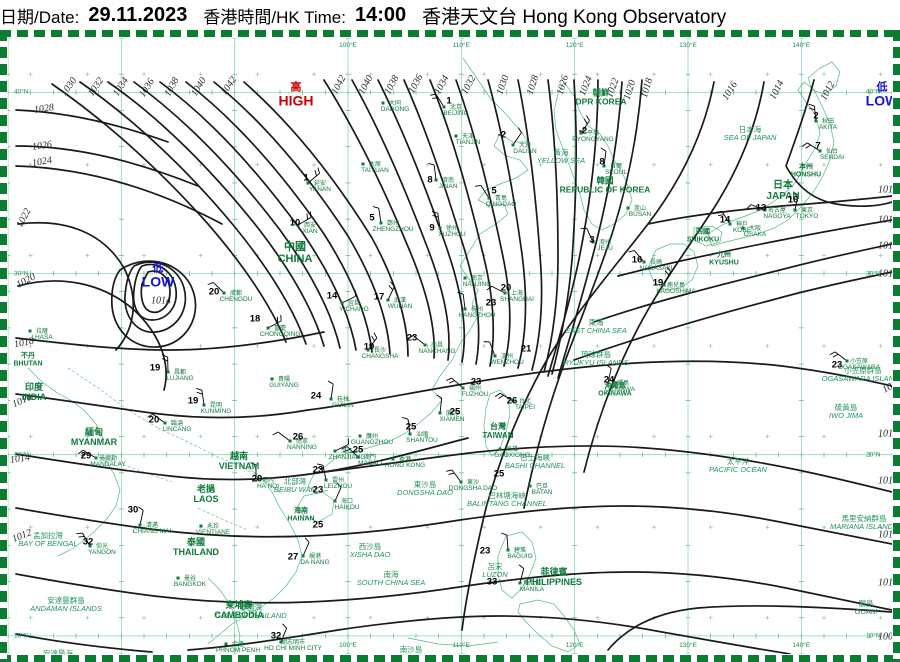 This screenshot has height=662, width=900. What do you see at coordinates (583, 131) in the screenshot?
I see `station-temperature: -2` at bounding box center [583, 131].